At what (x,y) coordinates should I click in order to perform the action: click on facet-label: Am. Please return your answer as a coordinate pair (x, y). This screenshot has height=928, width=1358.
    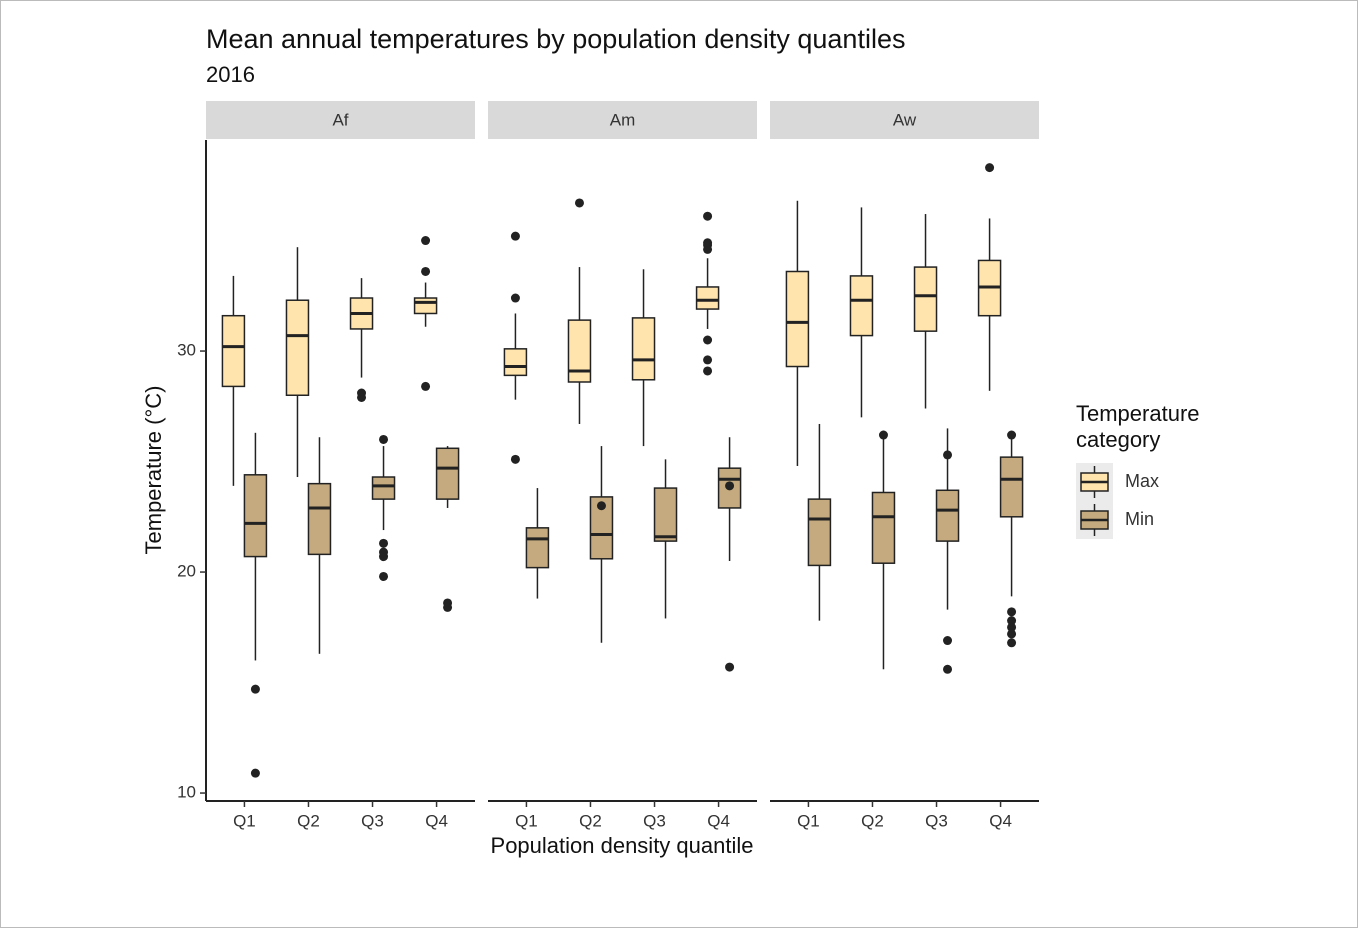
    Looking at the image, I should click on (623, 119).